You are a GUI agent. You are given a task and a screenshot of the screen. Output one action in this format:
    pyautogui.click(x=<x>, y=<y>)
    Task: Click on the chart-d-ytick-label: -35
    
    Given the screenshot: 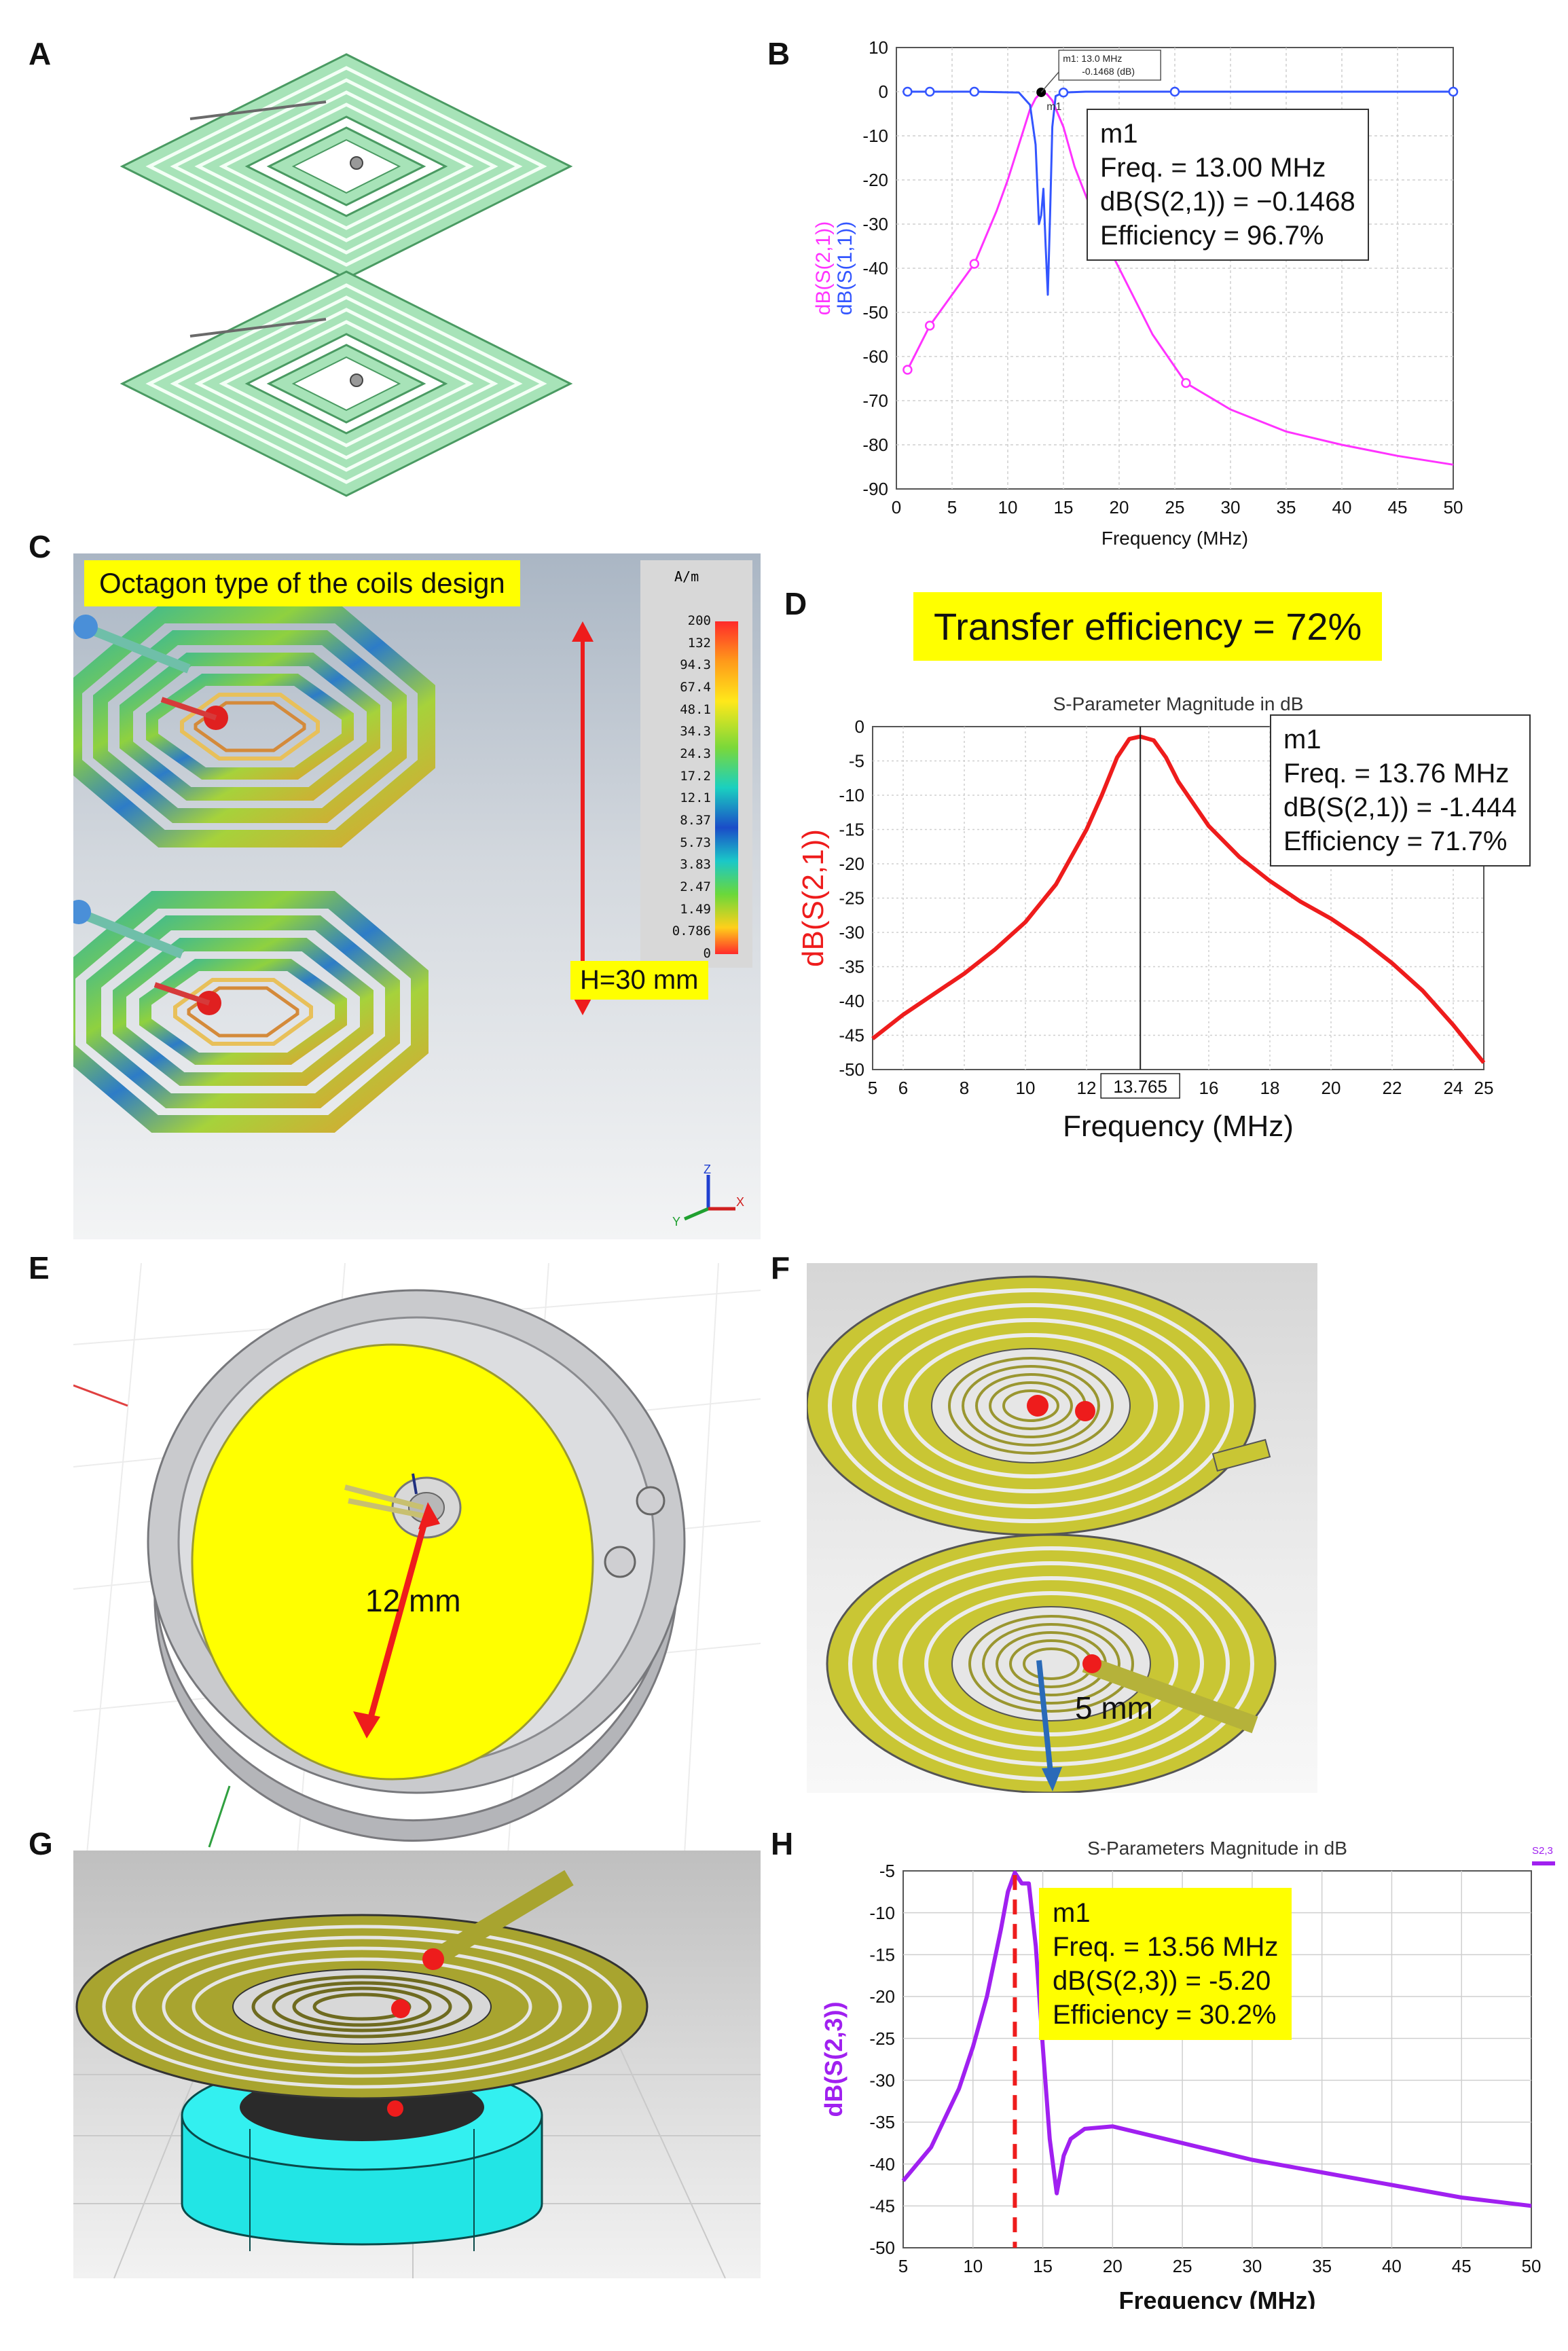 What is the action you would take?
    pyautogui.click(x=851, y=967)
    